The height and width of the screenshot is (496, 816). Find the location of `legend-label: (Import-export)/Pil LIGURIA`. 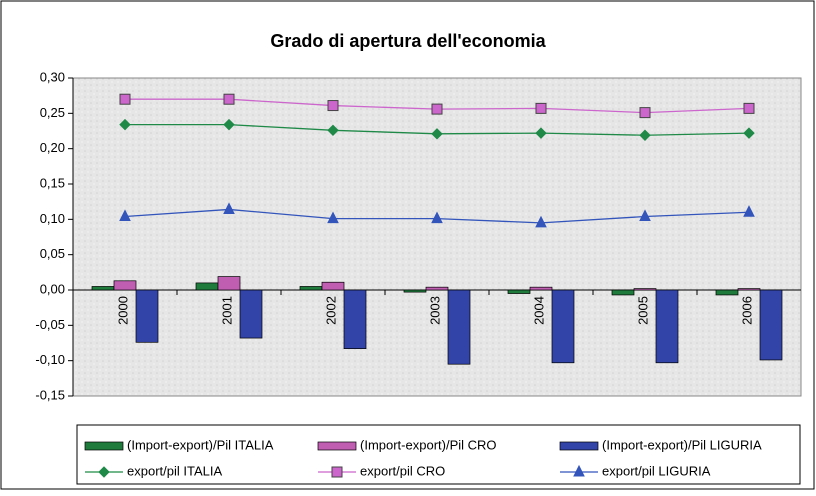

legend-label: (Import-export)/Pil LIGURIA is located at coordinates (682, 444).